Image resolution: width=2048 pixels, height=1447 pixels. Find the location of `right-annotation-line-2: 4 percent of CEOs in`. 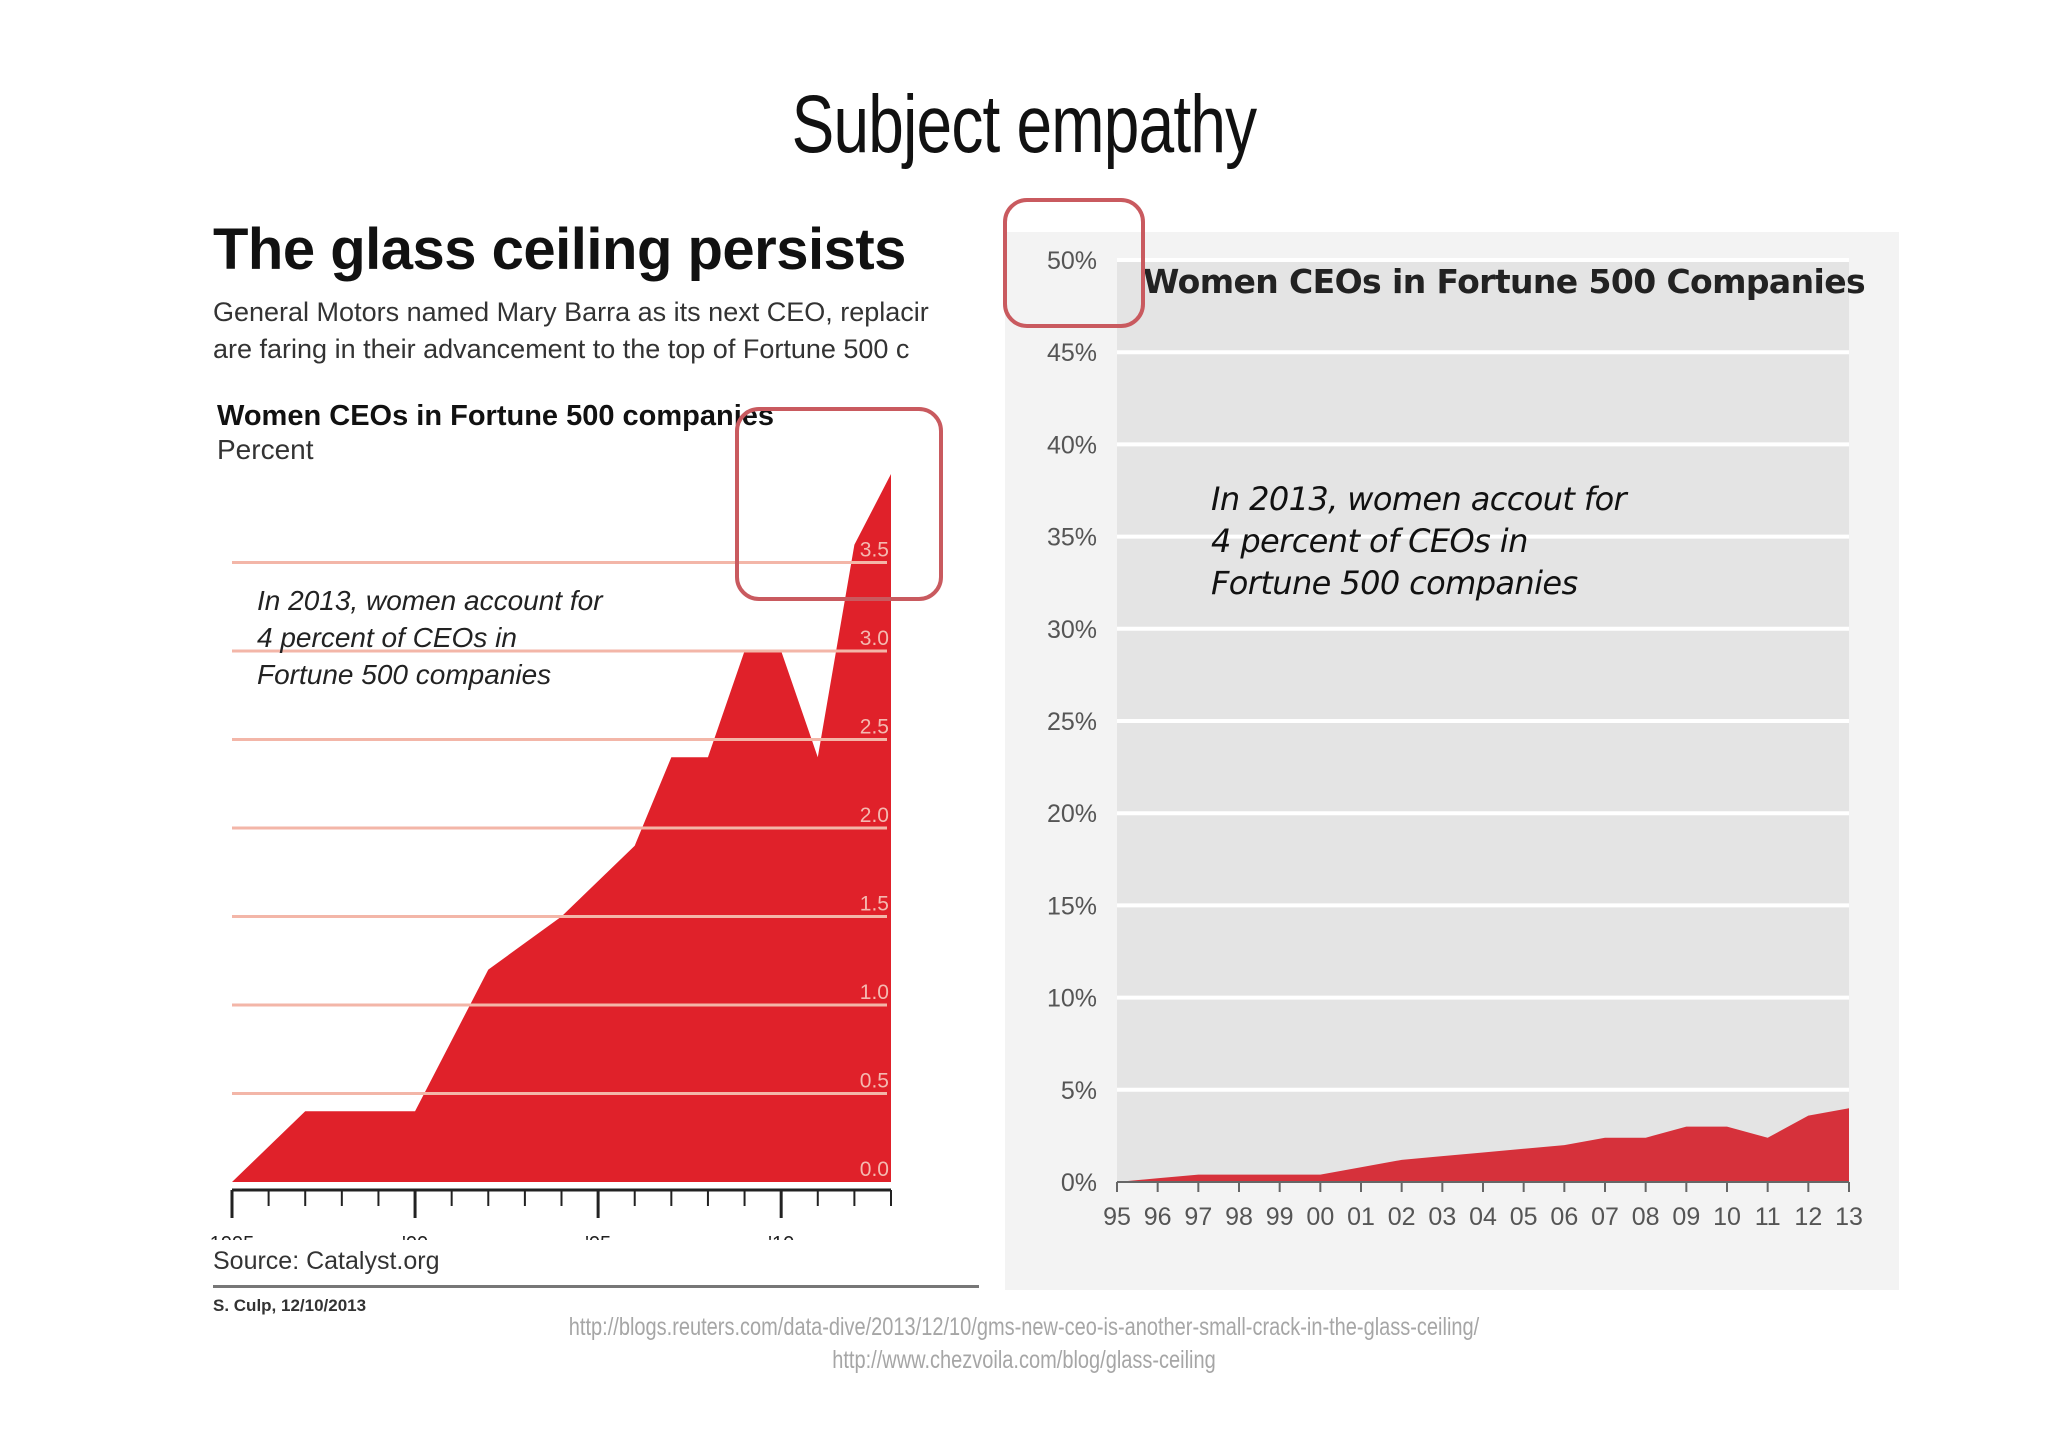

right-annotation-line-2: 4 percent of CEOs in is located at coordinates (1369, 541).